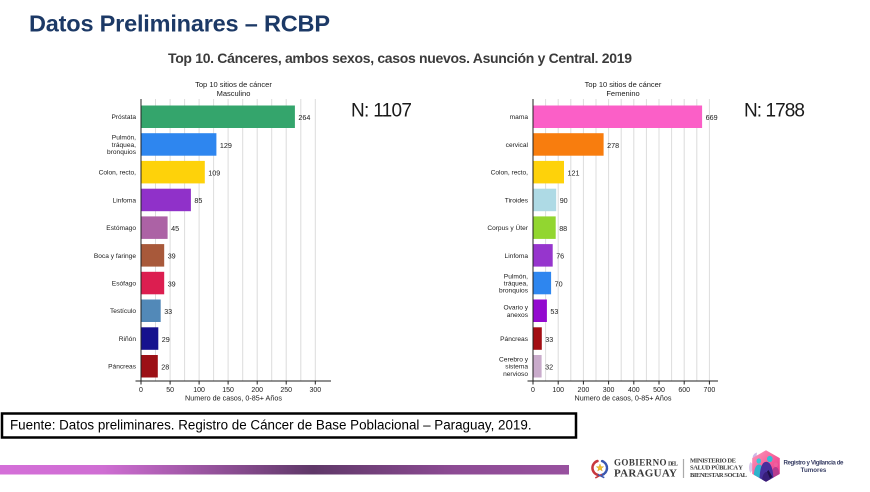 Image resolution: width=870 pixels, height=492 pixels. What do you see at coordinates (381, 111) in the screenshot?
I see `svg-text: N: 1107` at bounding box center [381, 111].